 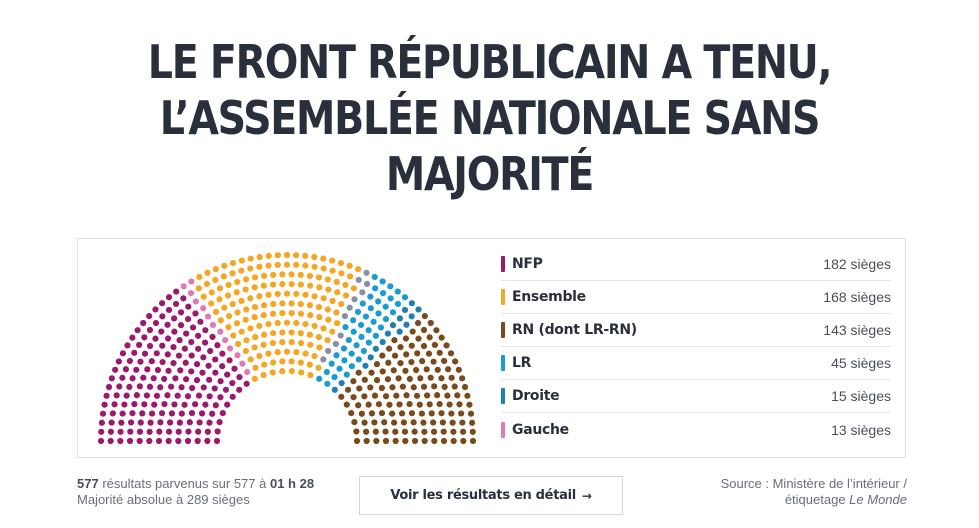 I want to click on legend-swatch, so click(x=503, y=297).